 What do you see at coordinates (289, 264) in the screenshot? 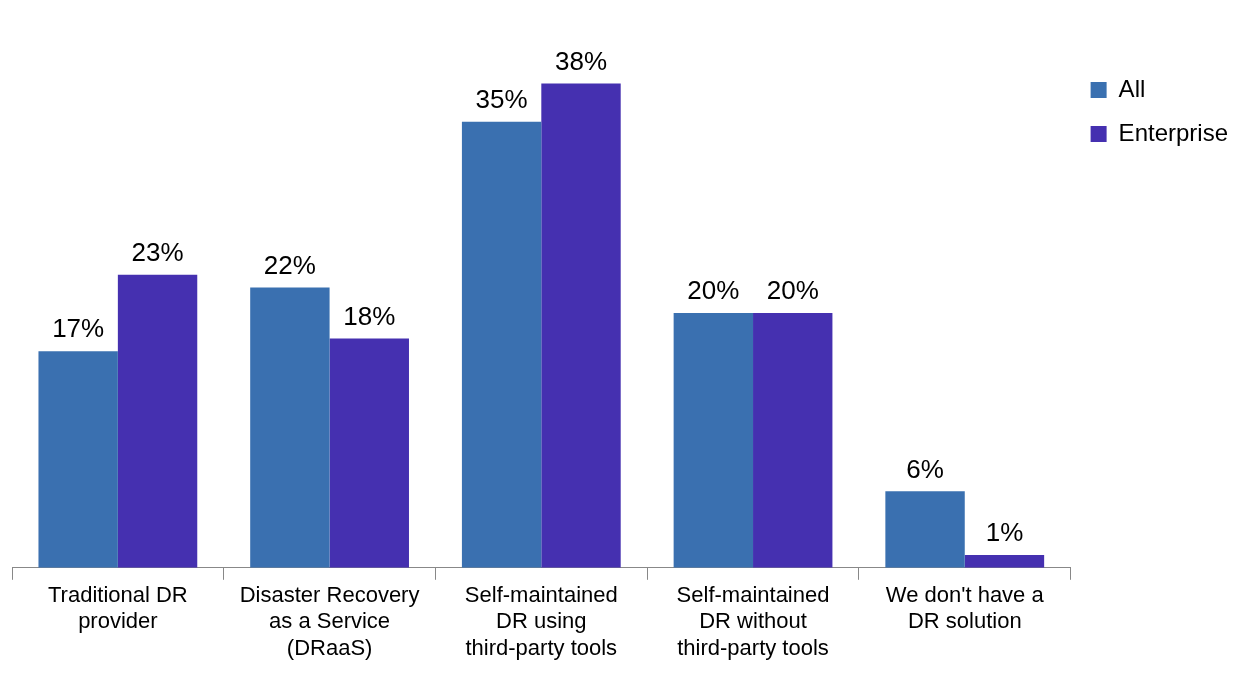
I see `data-label: 22%` at bounding box center [289, 264].